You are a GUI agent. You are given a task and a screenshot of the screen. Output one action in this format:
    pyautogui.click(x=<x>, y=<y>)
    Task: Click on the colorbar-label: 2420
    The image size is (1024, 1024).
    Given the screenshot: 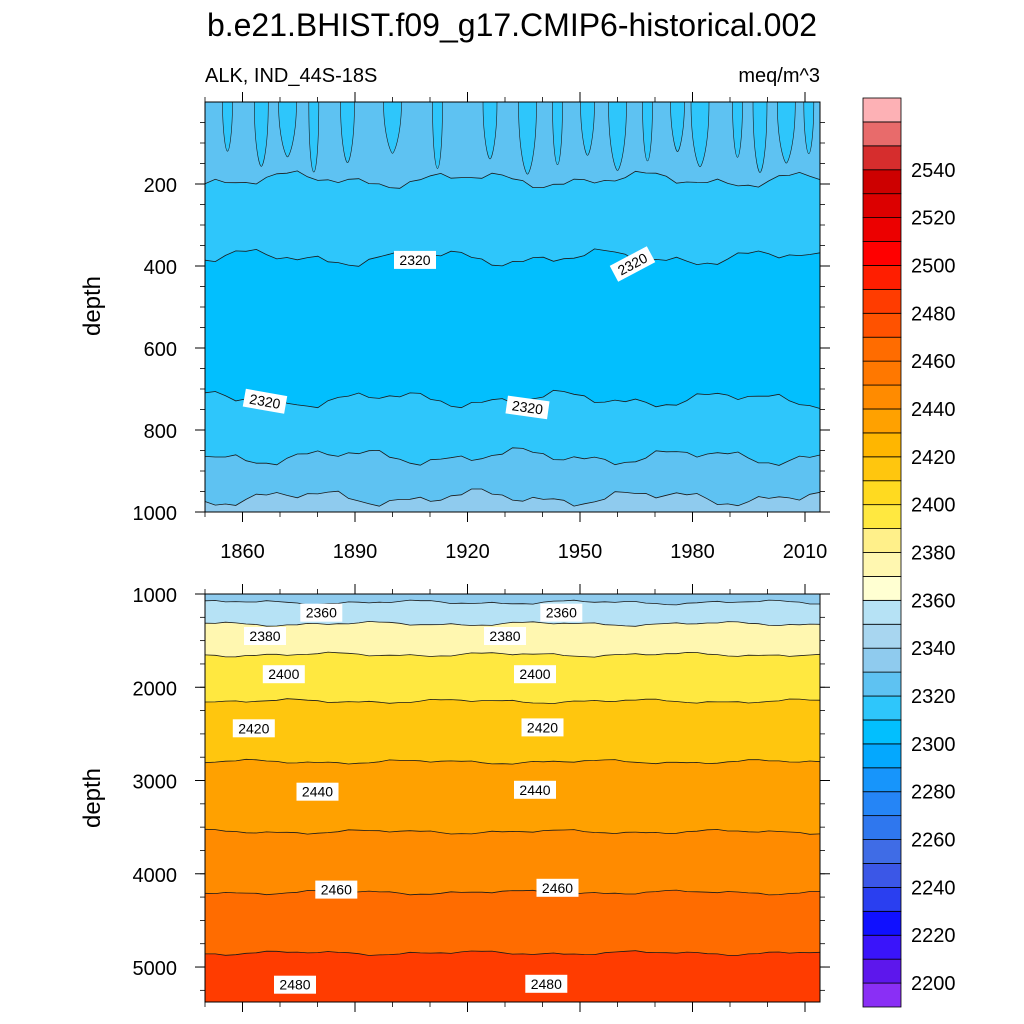 What is the action you would take?
    pyautogui.click(x=933, y=458)
    